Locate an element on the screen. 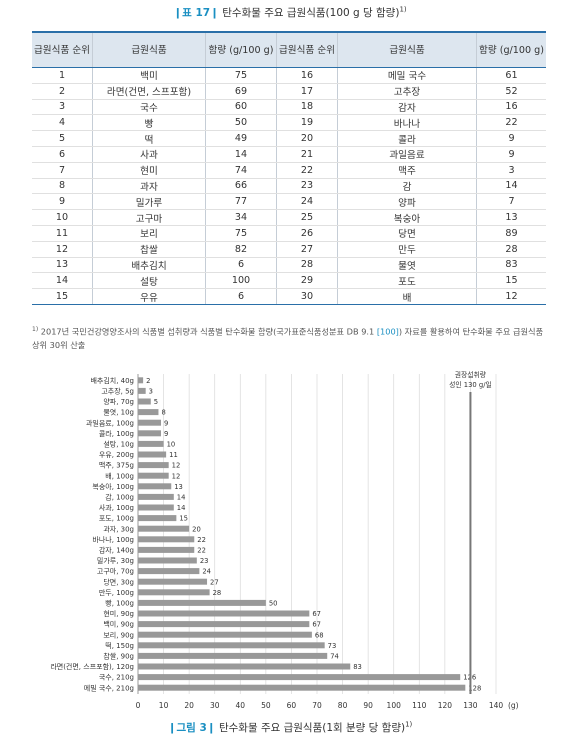 This screenshot has height=744, width=580. category-label: 국수, 210g is located at coordinates (116, 678).